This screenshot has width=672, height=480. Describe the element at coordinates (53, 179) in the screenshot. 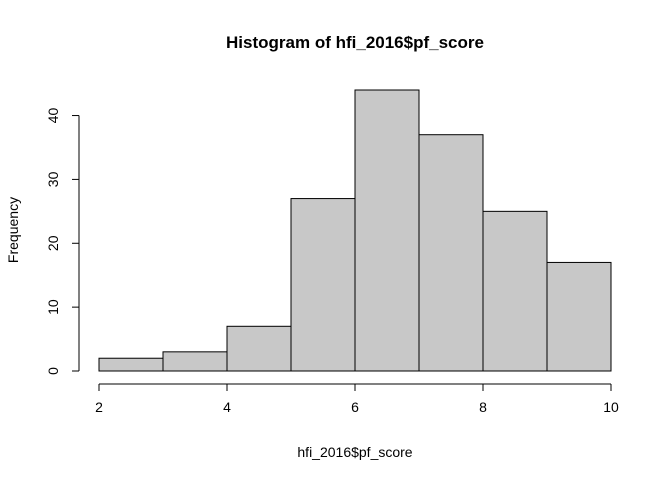

I see `y-tick-label-30: 30` at that location.